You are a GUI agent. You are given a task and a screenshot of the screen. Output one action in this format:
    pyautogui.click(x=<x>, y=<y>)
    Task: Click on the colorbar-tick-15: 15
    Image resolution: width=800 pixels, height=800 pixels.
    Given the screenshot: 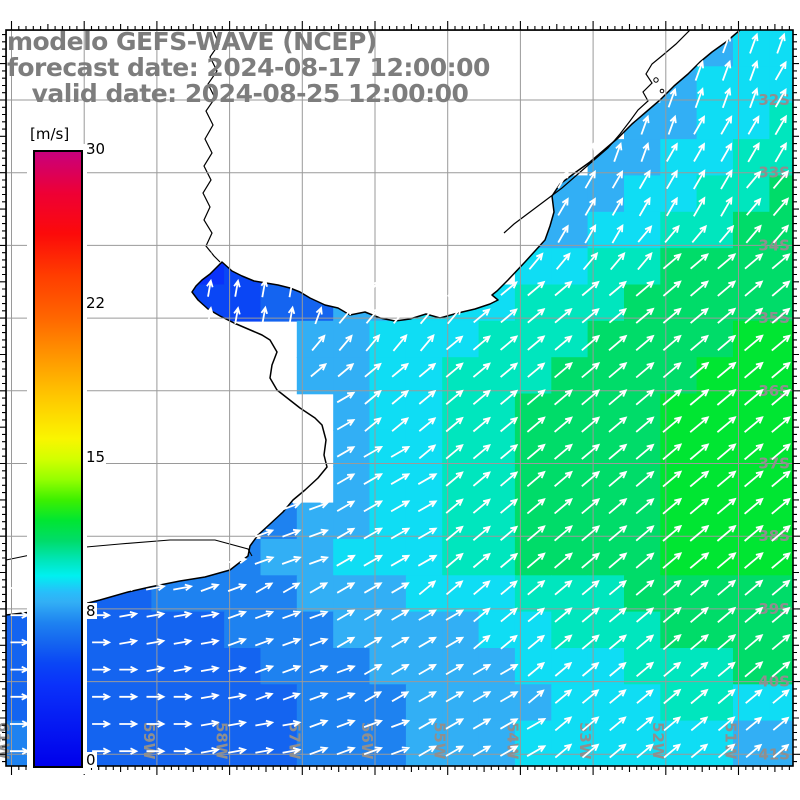 What is the action you would take?
    pyautogui.click(x=96, y=457)
    